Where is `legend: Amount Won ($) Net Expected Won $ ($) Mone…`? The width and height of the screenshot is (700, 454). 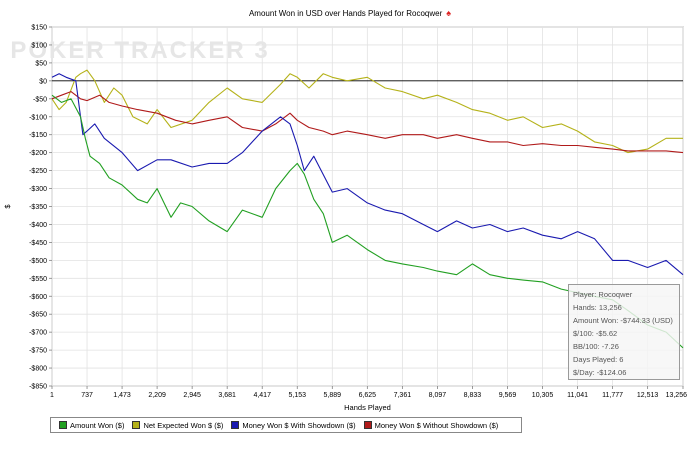
legend: Amount Won ($) Net Expected Won $ ($) Mone… is located at coordinates (286, 425).